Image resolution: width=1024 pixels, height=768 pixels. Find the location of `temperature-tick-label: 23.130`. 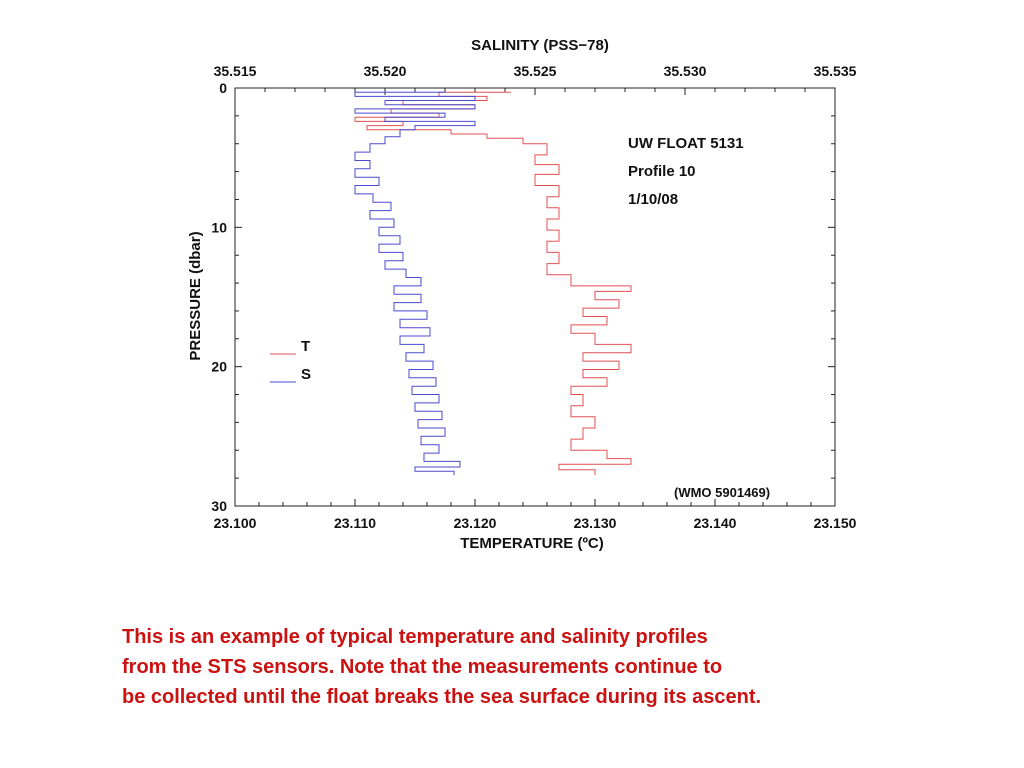

temperature-tick-label: 23.130 is located at coordinates (595, 523).